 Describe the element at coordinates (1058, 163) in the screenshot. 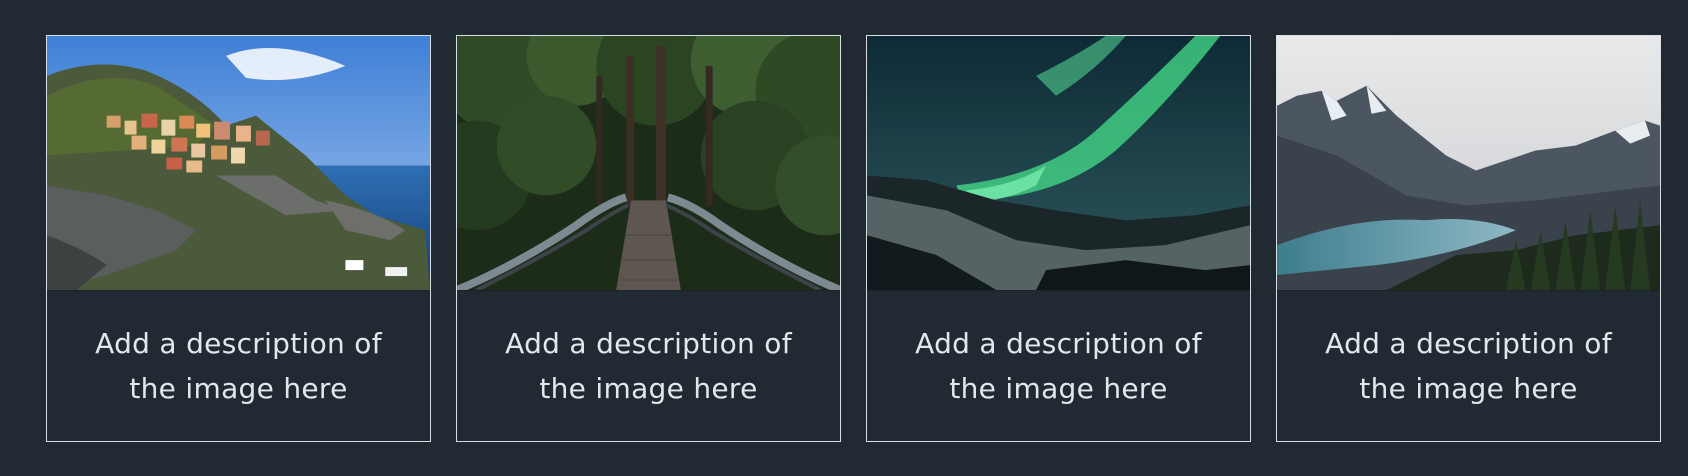

I see `aurora-photo` at that location.